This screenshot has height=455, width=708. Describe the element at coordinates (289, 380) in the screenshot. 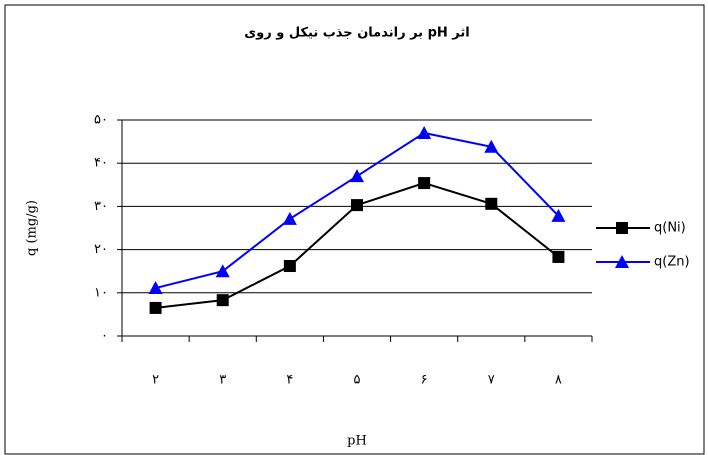

I see `x-tick-label: ۴` at that location.